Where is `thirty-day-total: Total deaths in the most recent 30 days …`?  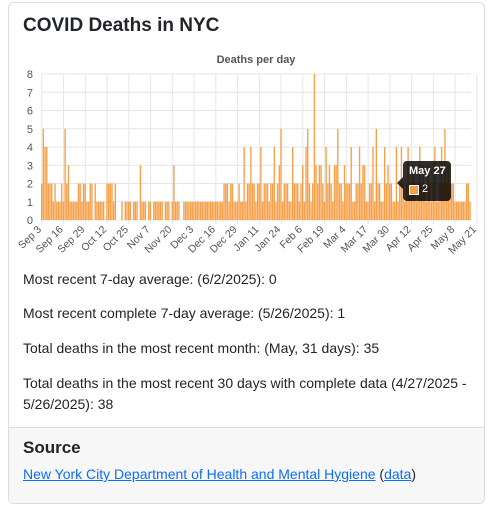
thirty-day-total: Total deaths in the most recent 30 days … is located at coordinates (245, 393).